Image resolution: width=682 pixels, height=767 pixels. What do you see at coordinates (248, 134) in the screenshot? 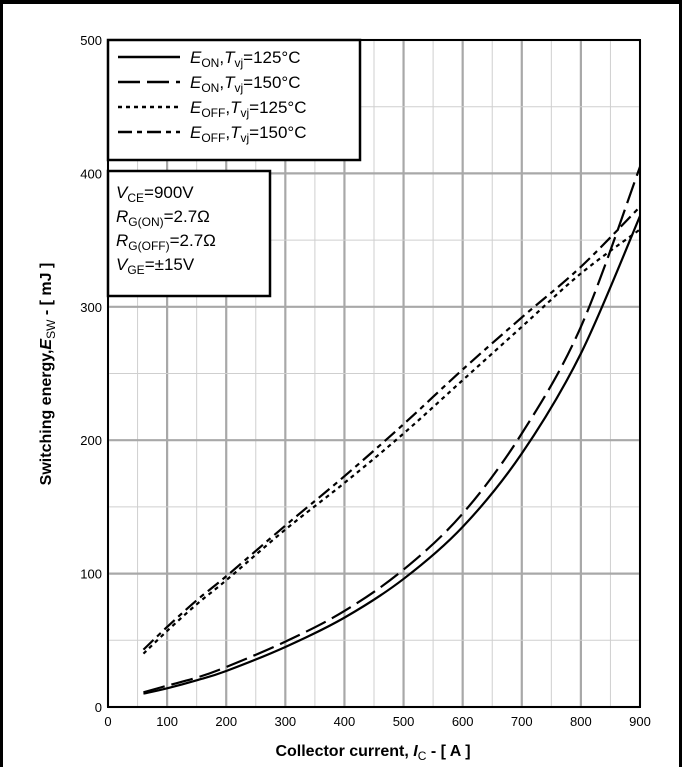
I see `legend-label-4: EOFF,Tvj=150°C` at bounding box center [248, 134].